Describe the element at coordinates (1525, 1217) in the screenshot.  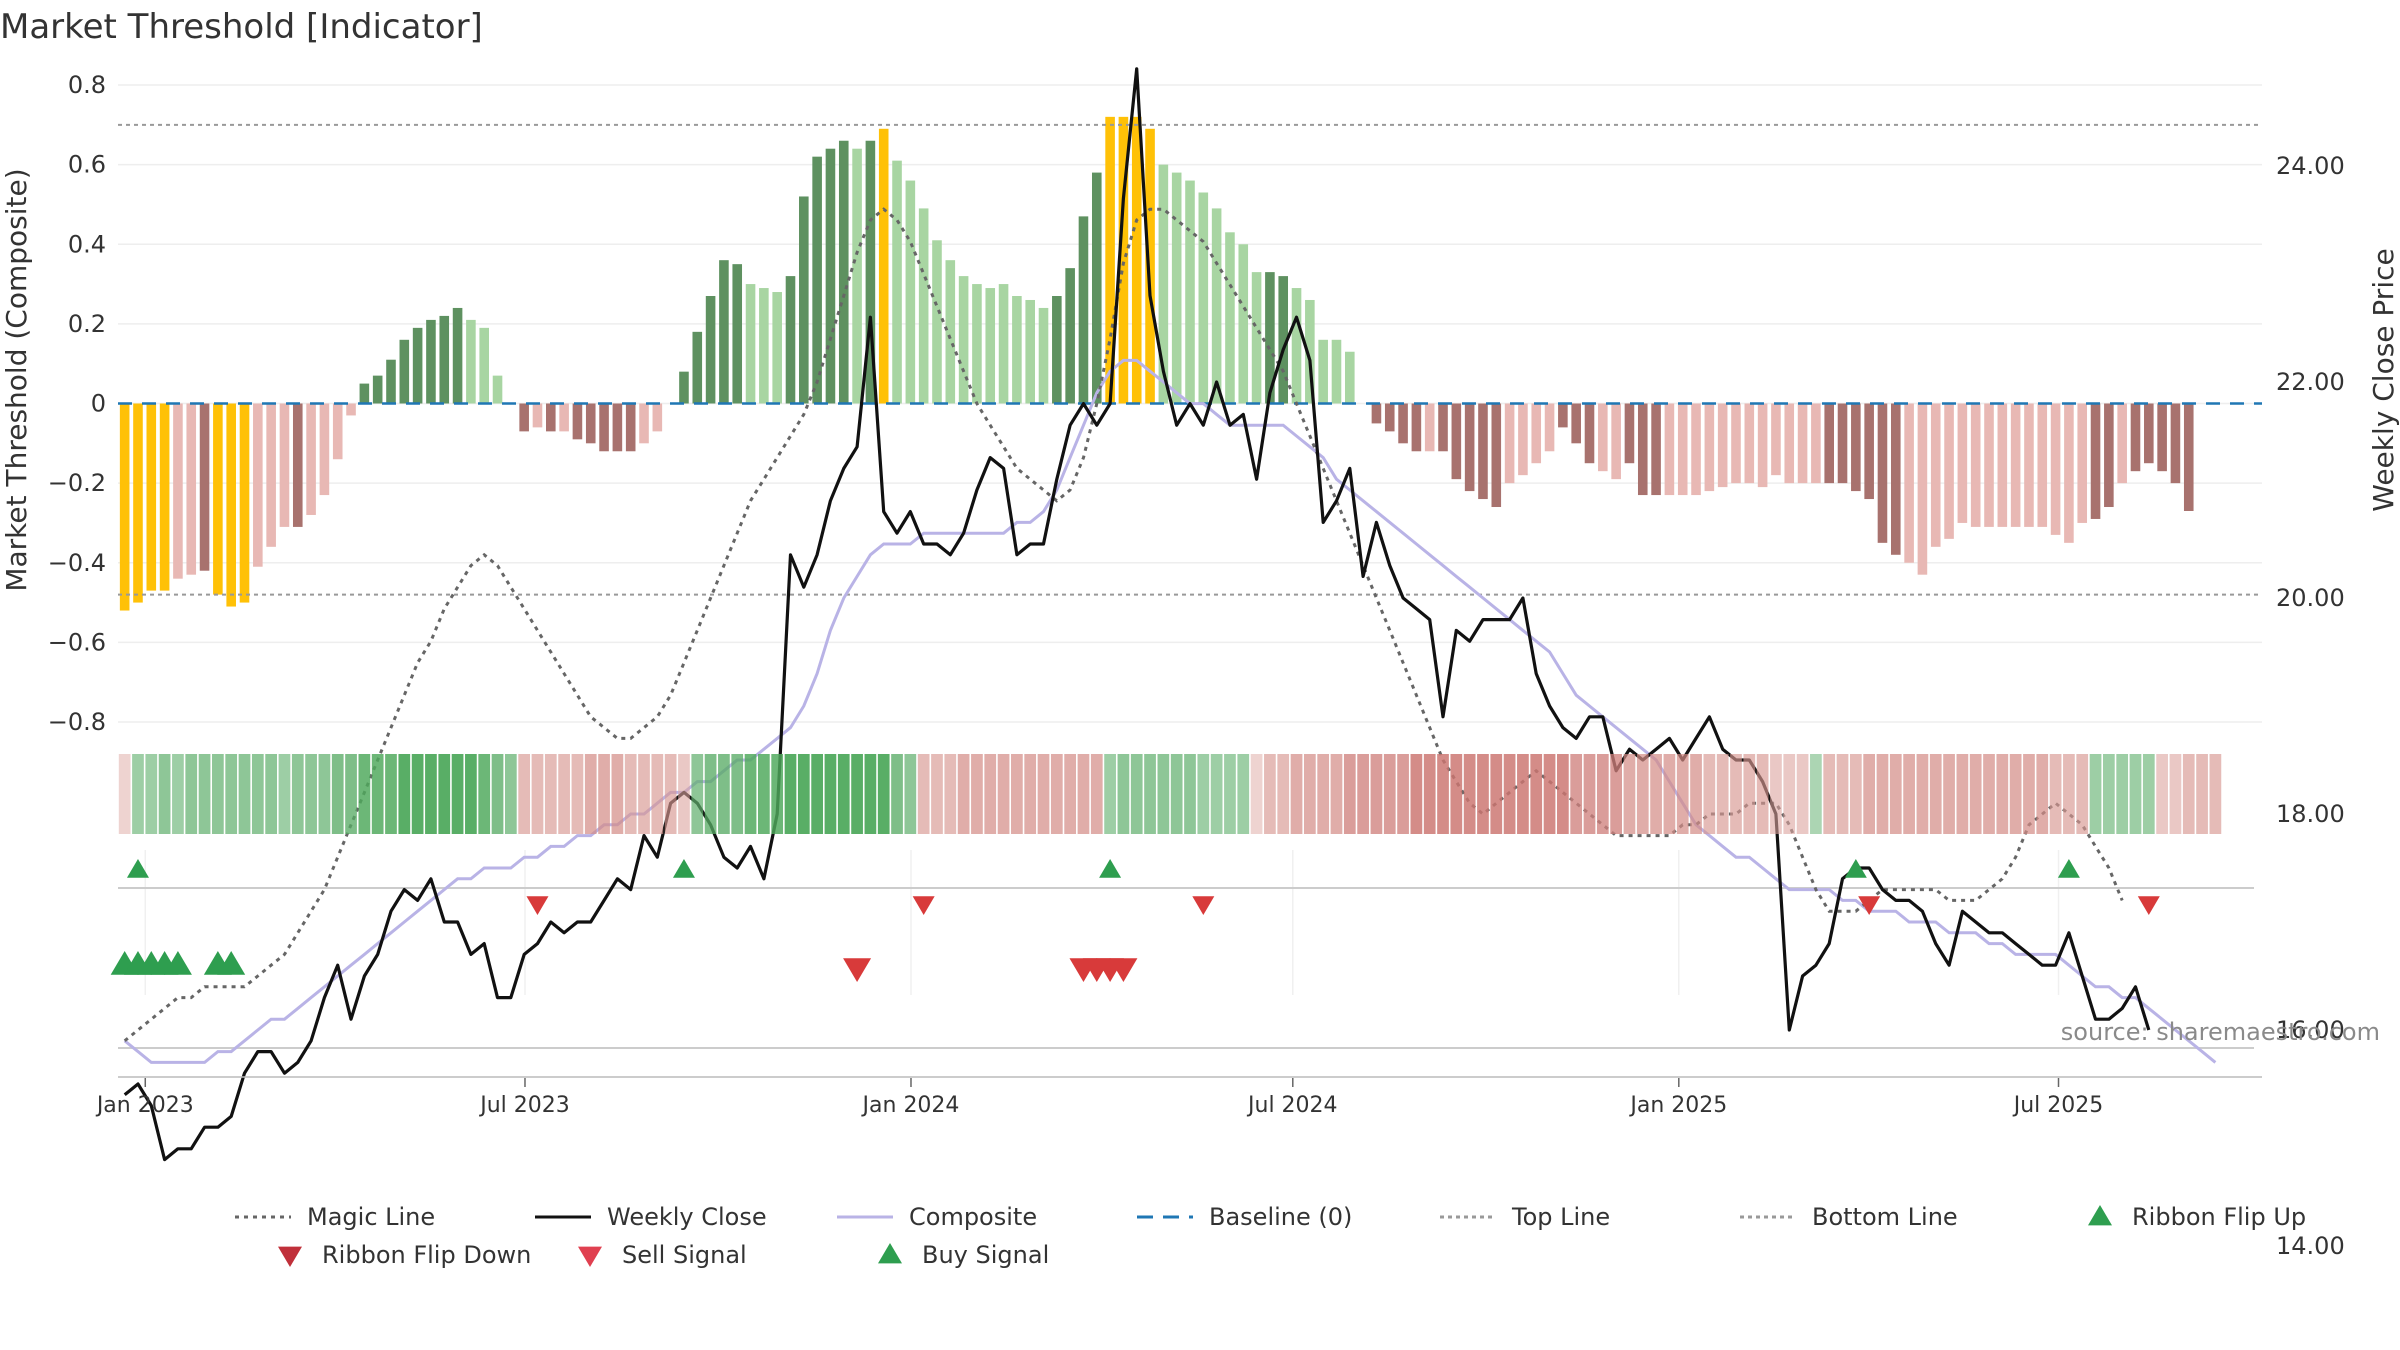
I see `legend-item: Top Line` at that location.